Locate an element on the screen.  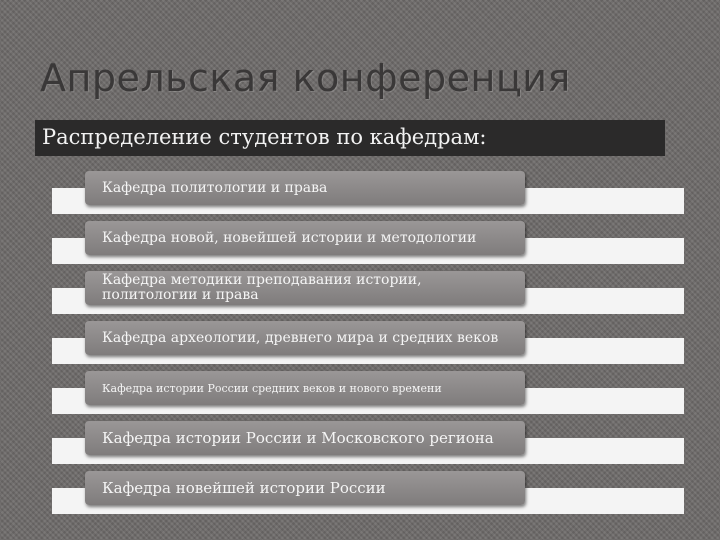
list-item: Кафедра политологии и права is located at coordinates (305, 188).